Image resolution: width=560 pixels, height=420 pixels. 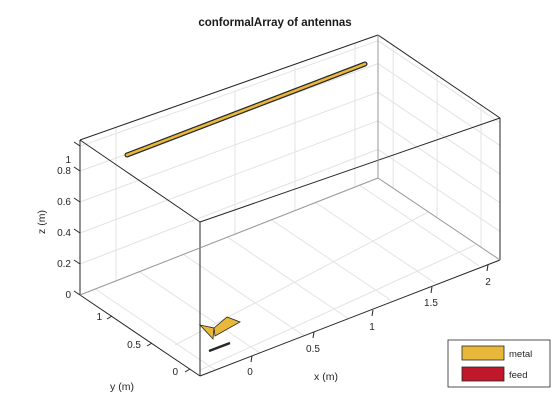 What do you see at coordinates (42, 222) in the screenshot?
I see `z-axis-label: z (m)` at bounding box center [42, 222].